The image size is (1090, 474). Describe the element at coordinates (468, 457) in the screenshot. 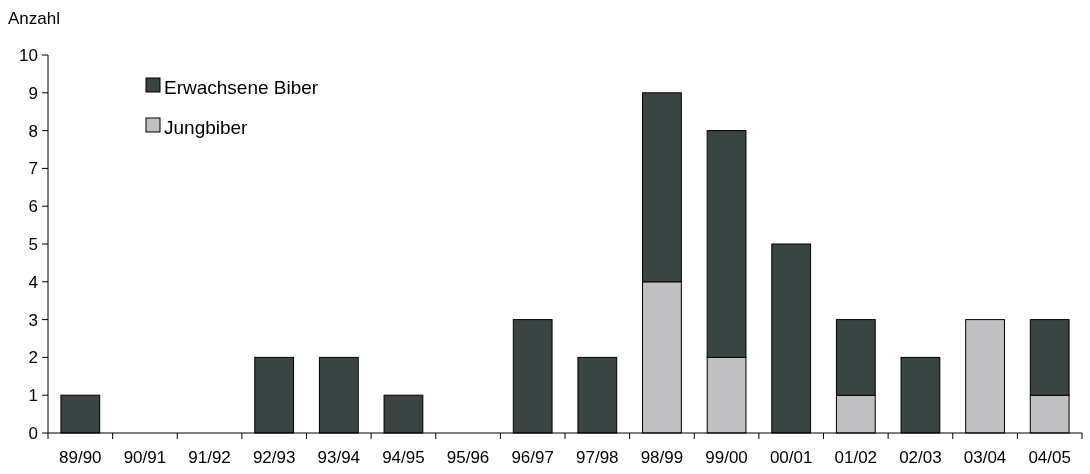

I see `x-tick-label: 95/96` at that location.